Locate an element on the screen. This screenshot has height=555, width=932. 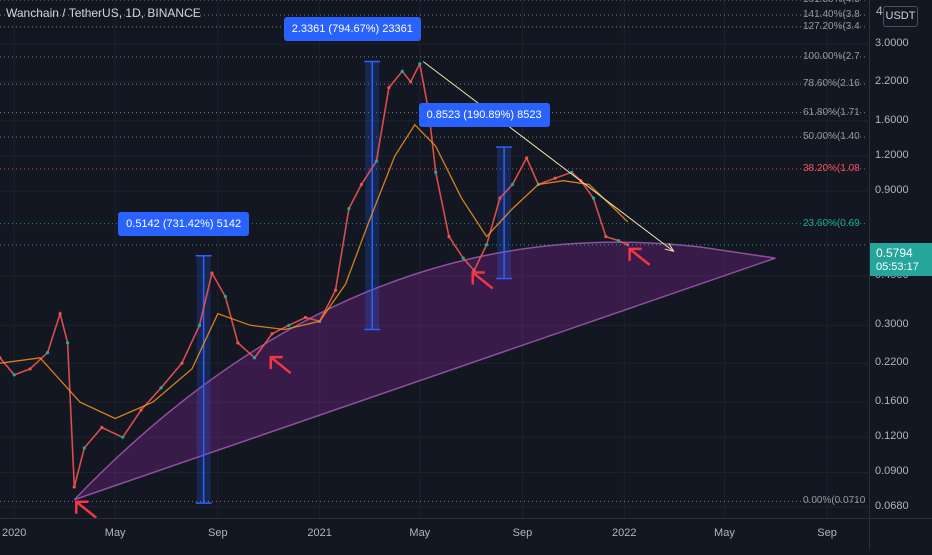
x-tick-label: 2021 is located at coordinates (319, 533).